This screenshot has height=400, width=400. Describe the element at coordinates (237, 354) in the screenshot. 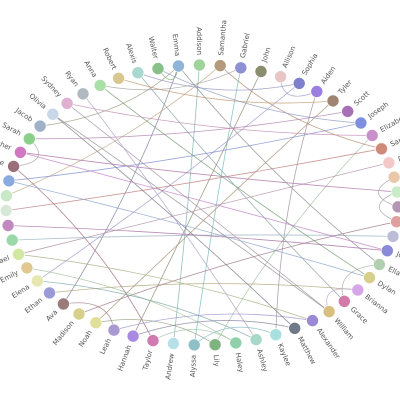

I see `graph-node: Haley` at that location.